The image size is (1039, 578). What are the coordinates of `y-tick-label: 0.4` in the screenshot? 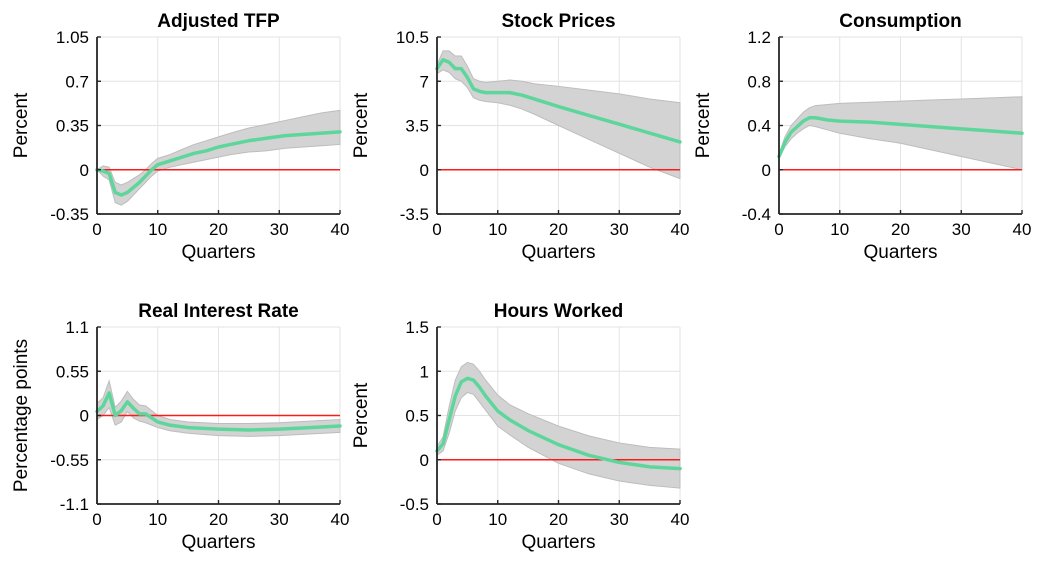 It's located at (759, 126).